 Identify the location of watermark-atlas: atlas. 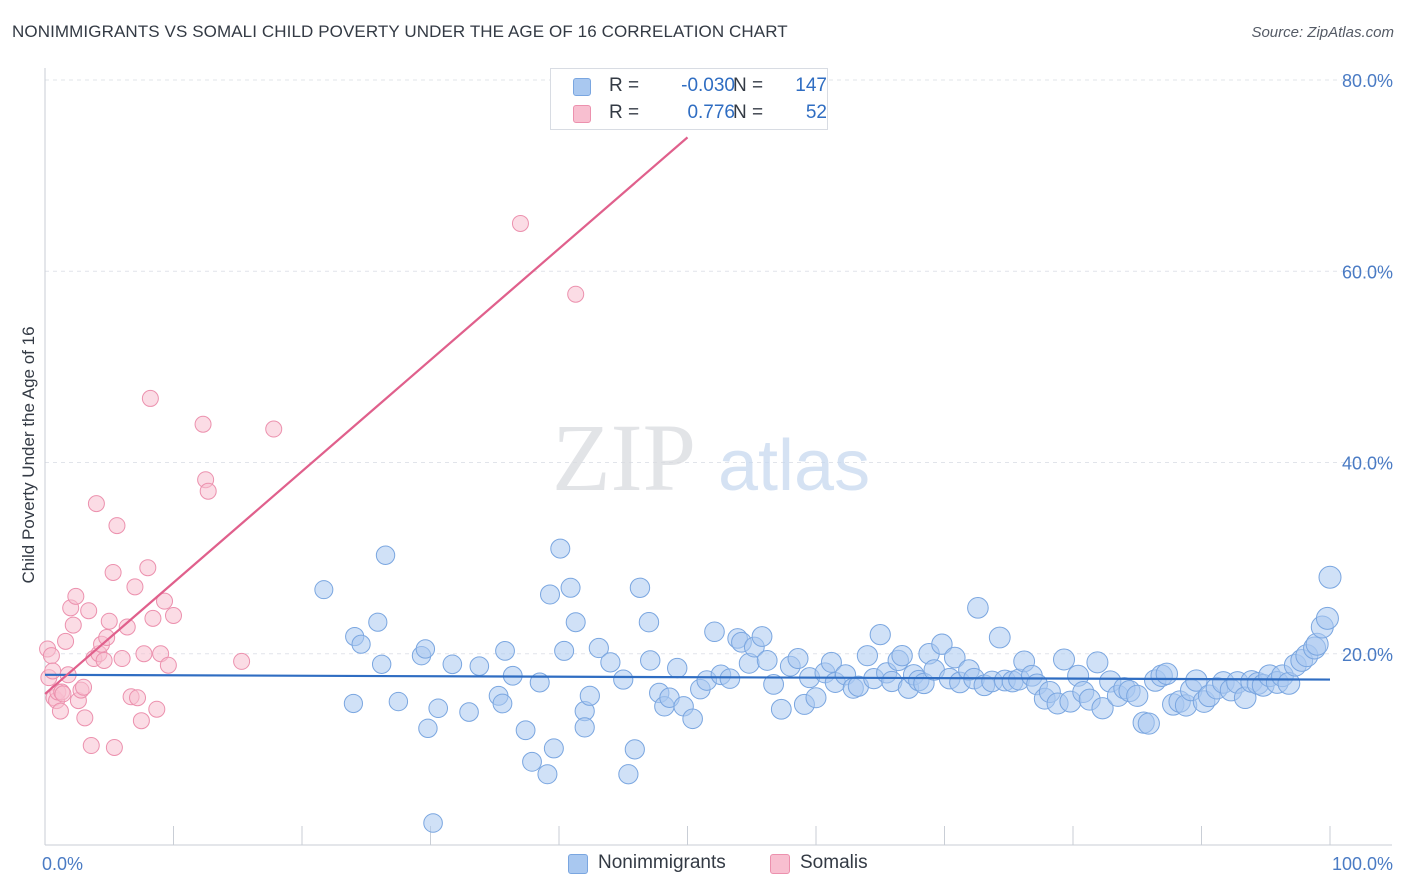
(794, 466).